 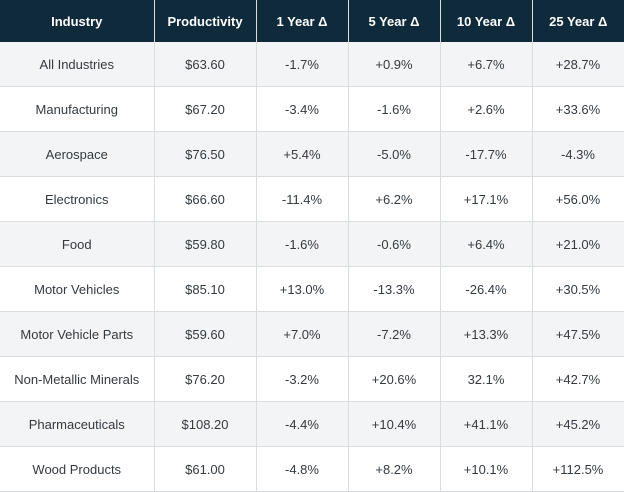 What do you see at coordinates (302, 64) in the screenshot?
I see `cell-1-year-change: -1.7%` at bounding box center [302, 64].